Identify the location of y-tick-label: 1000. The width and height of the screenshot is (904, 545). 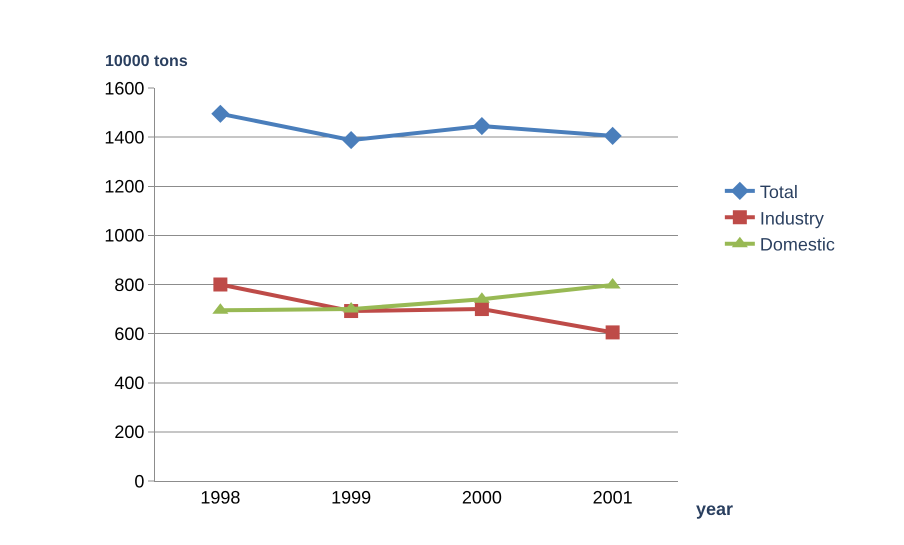
(124, 236).